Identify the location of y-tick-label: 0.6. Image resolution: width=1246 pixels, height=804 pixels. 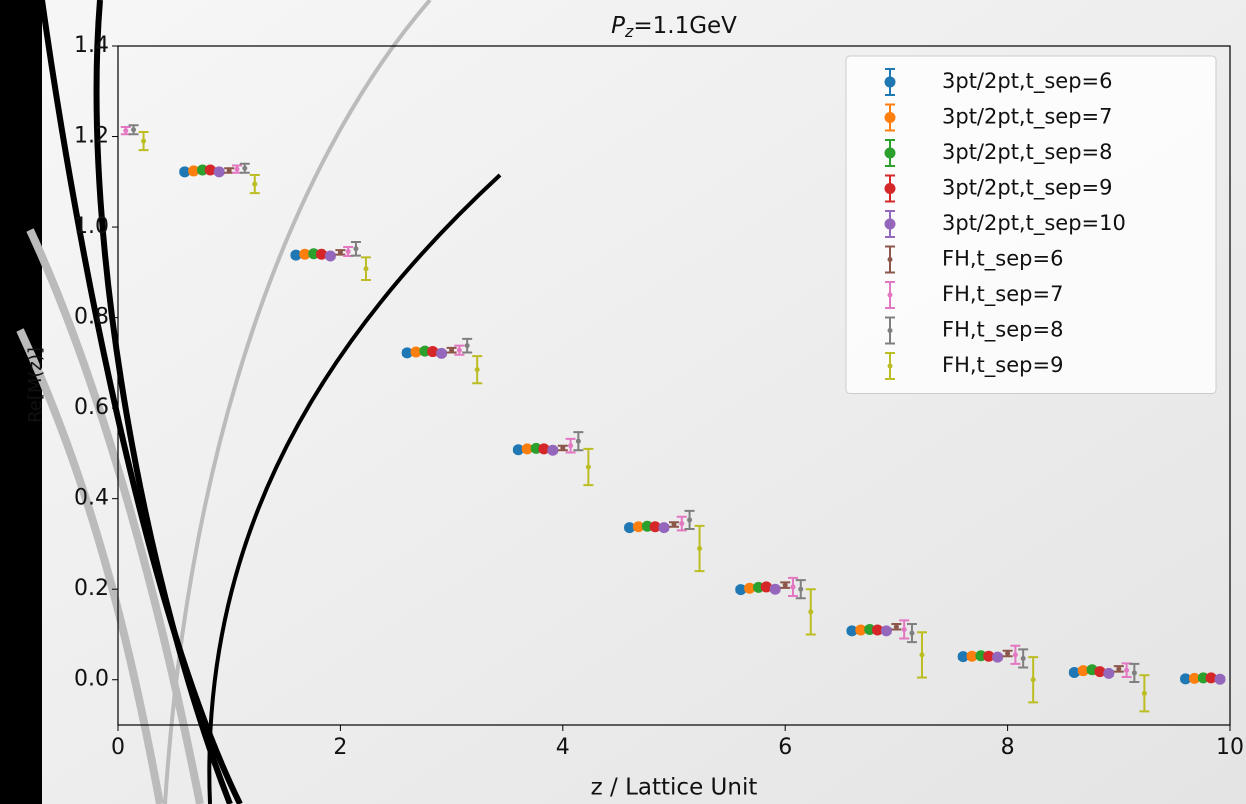
(91, 407).